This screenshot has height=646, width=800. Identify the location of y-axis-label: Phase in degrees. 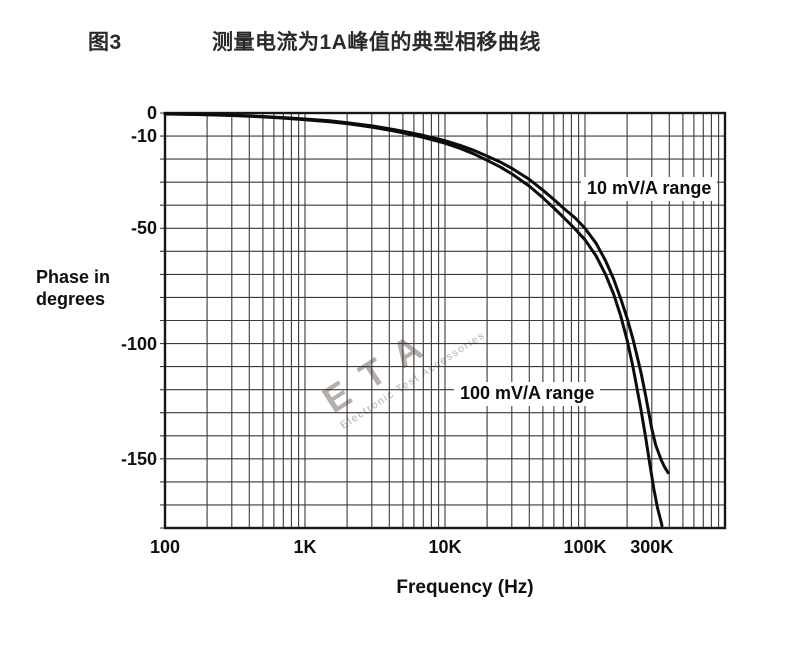
(73, 288).